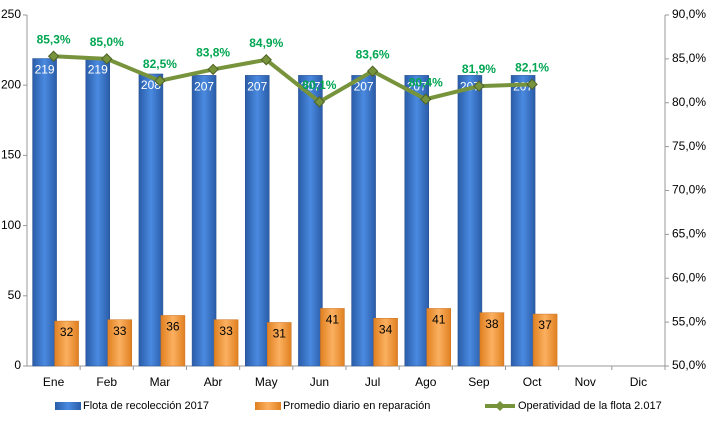 The width and height of the screenshot is (712, 433). Describe the element at coordinates (426, 82) in the screenshot. I see `line-label: 80,4%` at that location.